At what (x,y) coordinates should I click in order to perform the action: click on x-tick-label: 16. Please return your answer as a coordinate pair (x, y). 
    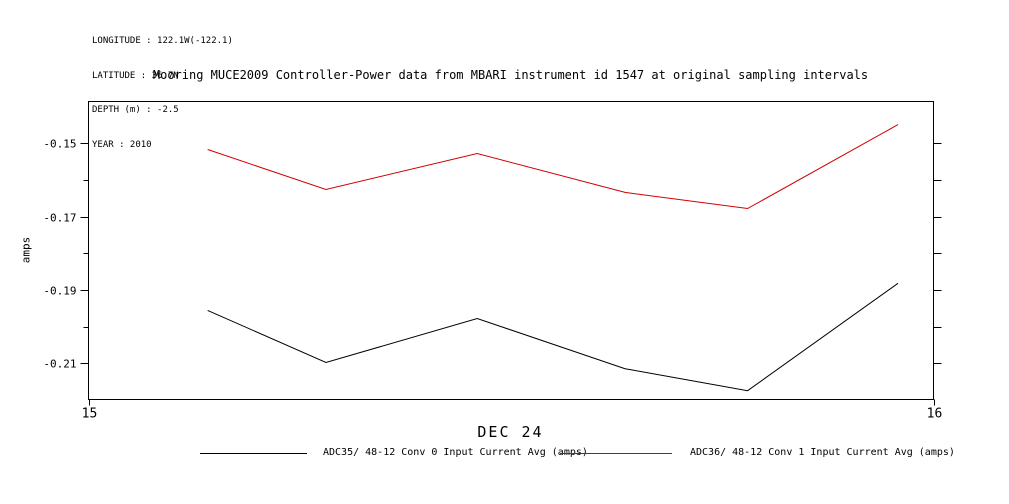
    Looking at the image, I should click on (935, 414).